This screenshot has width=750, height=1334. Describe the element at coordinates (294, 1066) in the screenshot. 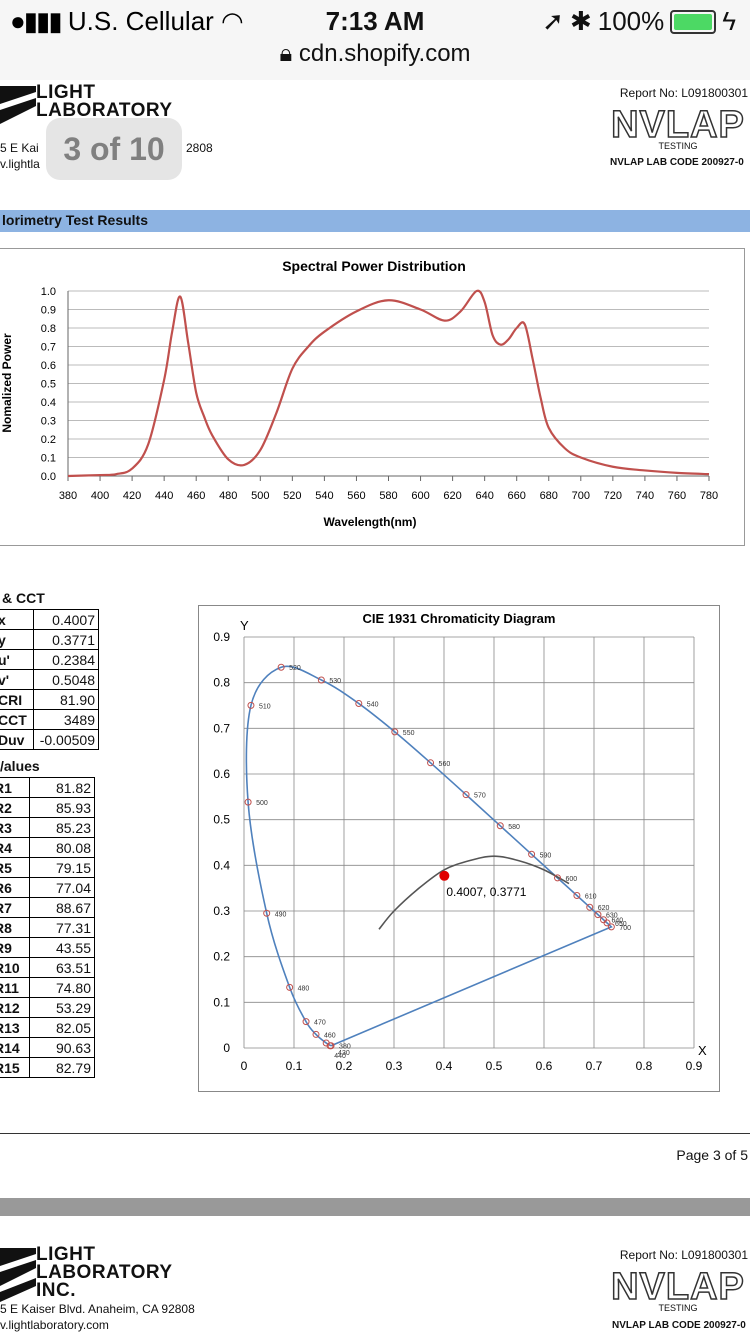

I see `cie-x-tick: 0.1` at that location.